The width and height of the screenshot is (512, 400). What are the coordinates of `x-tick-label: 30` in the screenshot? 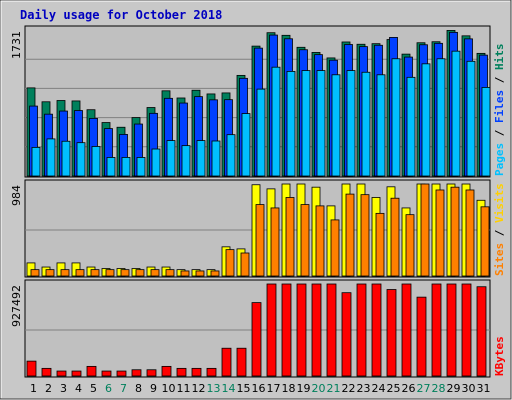 It's located at (469, 388).